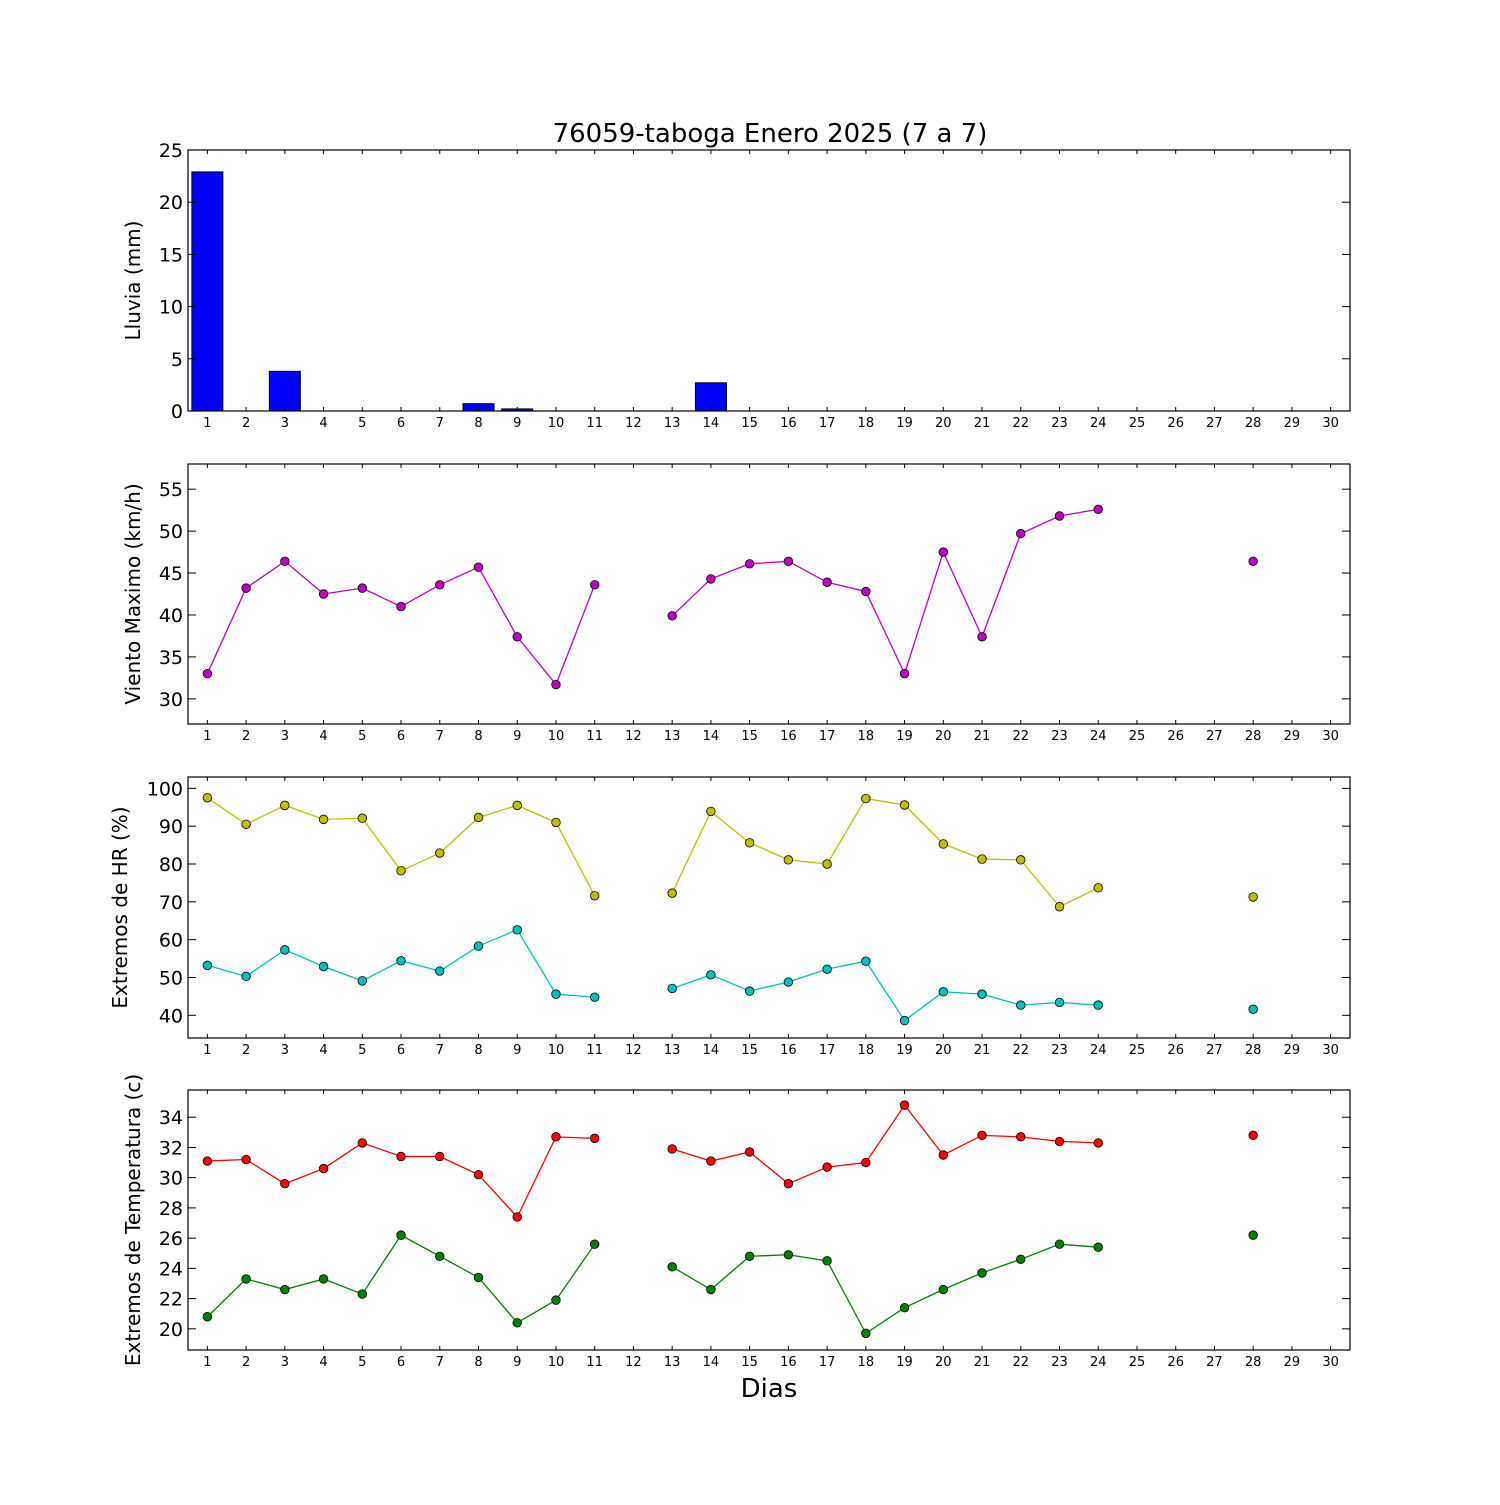  Describe the element at coordinates (1330, 423) in the screenshot. I see `rain-xtick-label-30: 30` at that location.